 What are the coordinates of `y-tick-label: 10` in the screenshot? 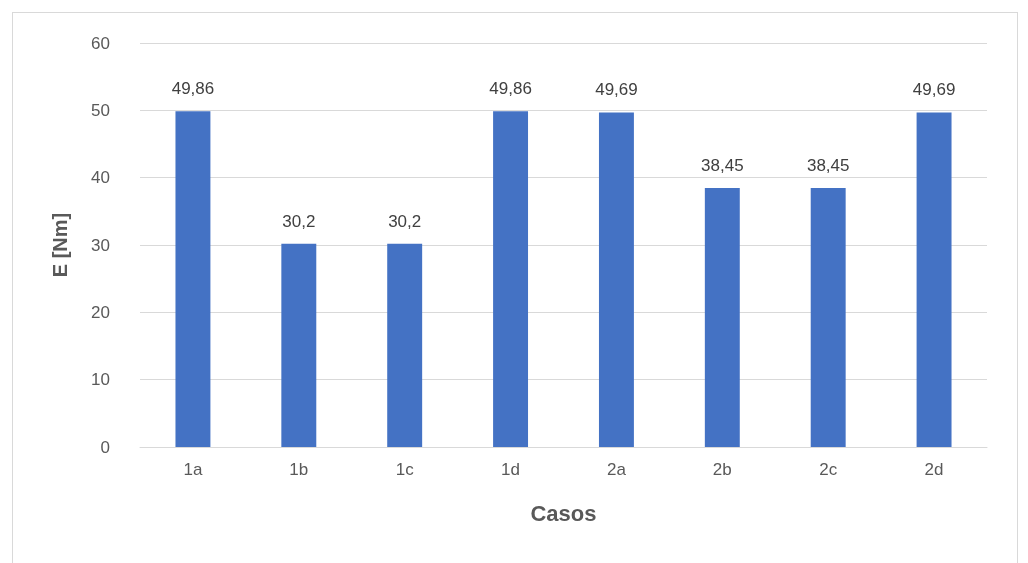 It's located at (100, 380).